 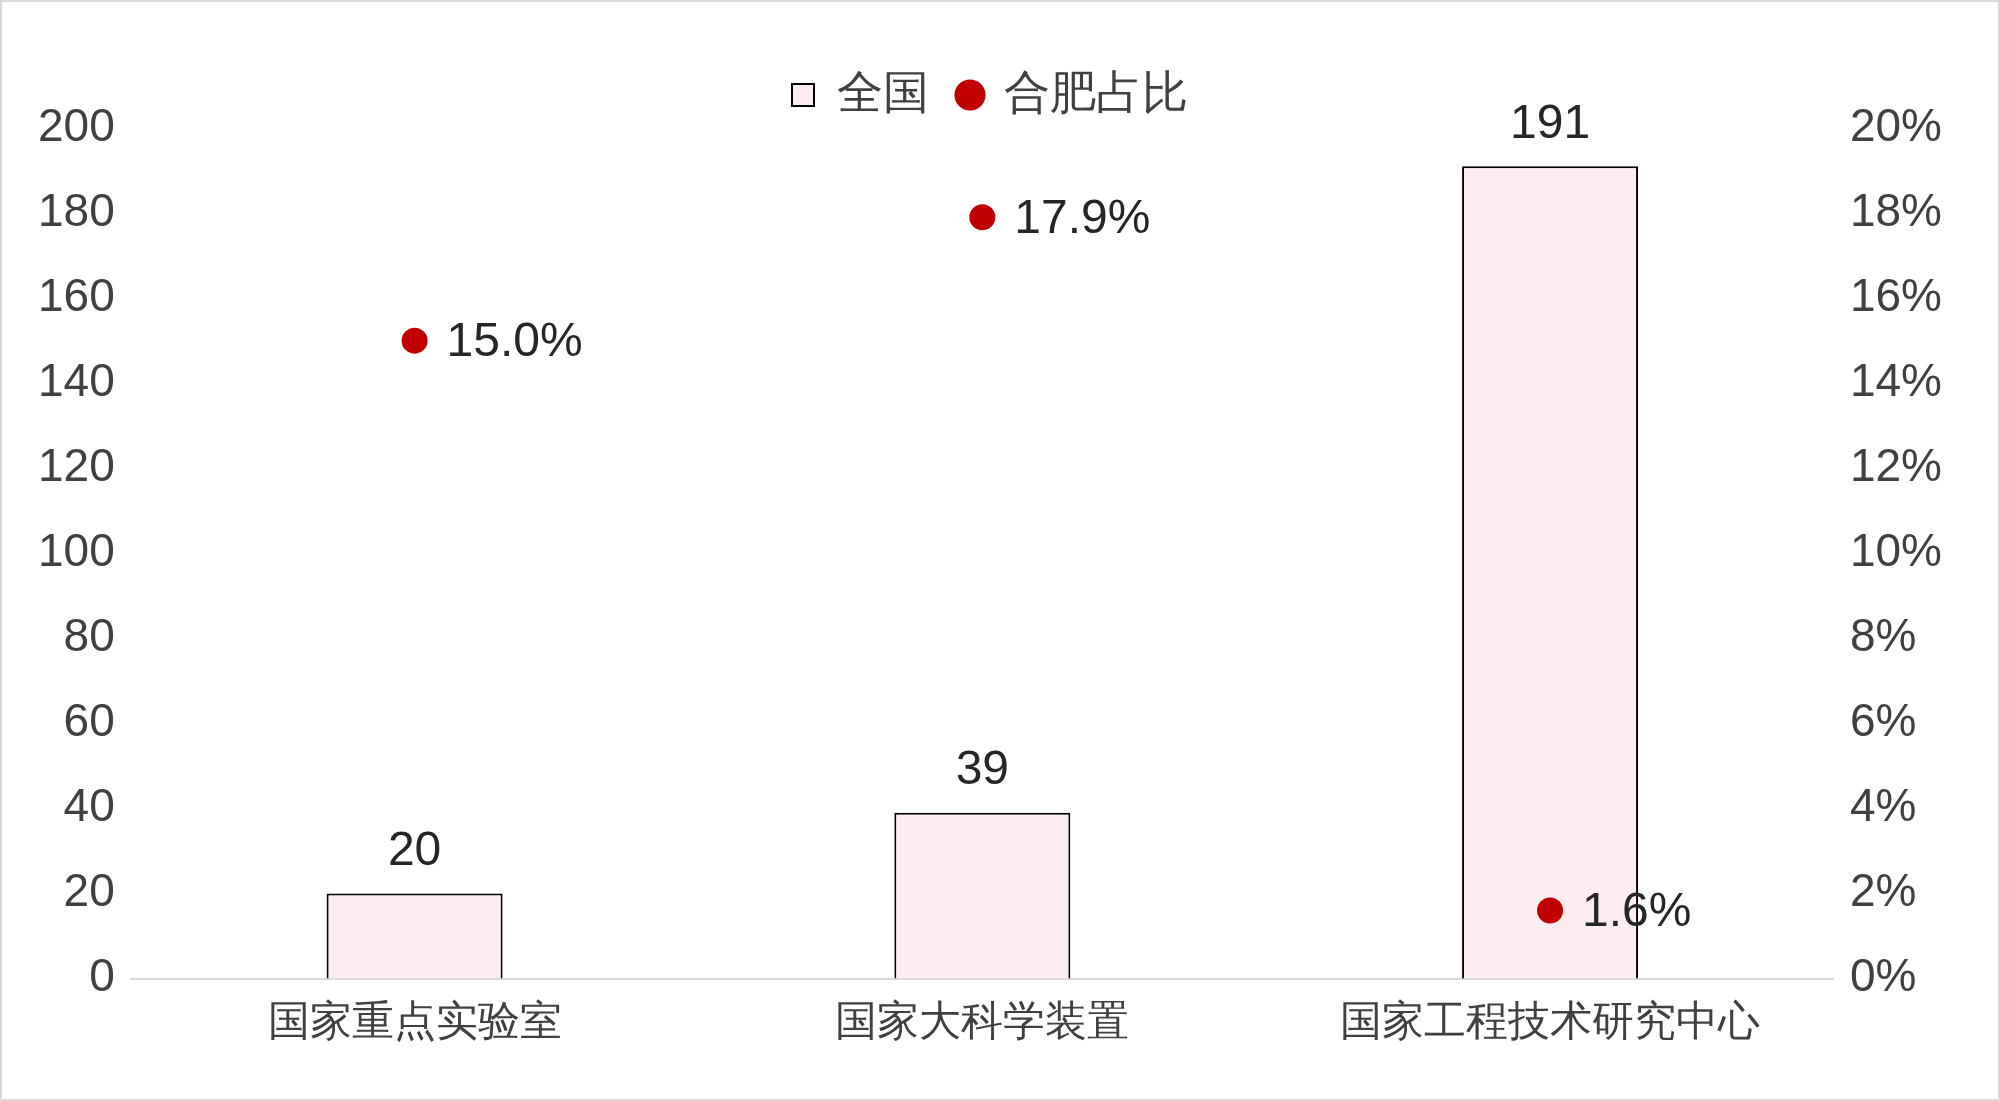 I want to click on y2-tick-label: 4%, so click(x=1883, y=805).